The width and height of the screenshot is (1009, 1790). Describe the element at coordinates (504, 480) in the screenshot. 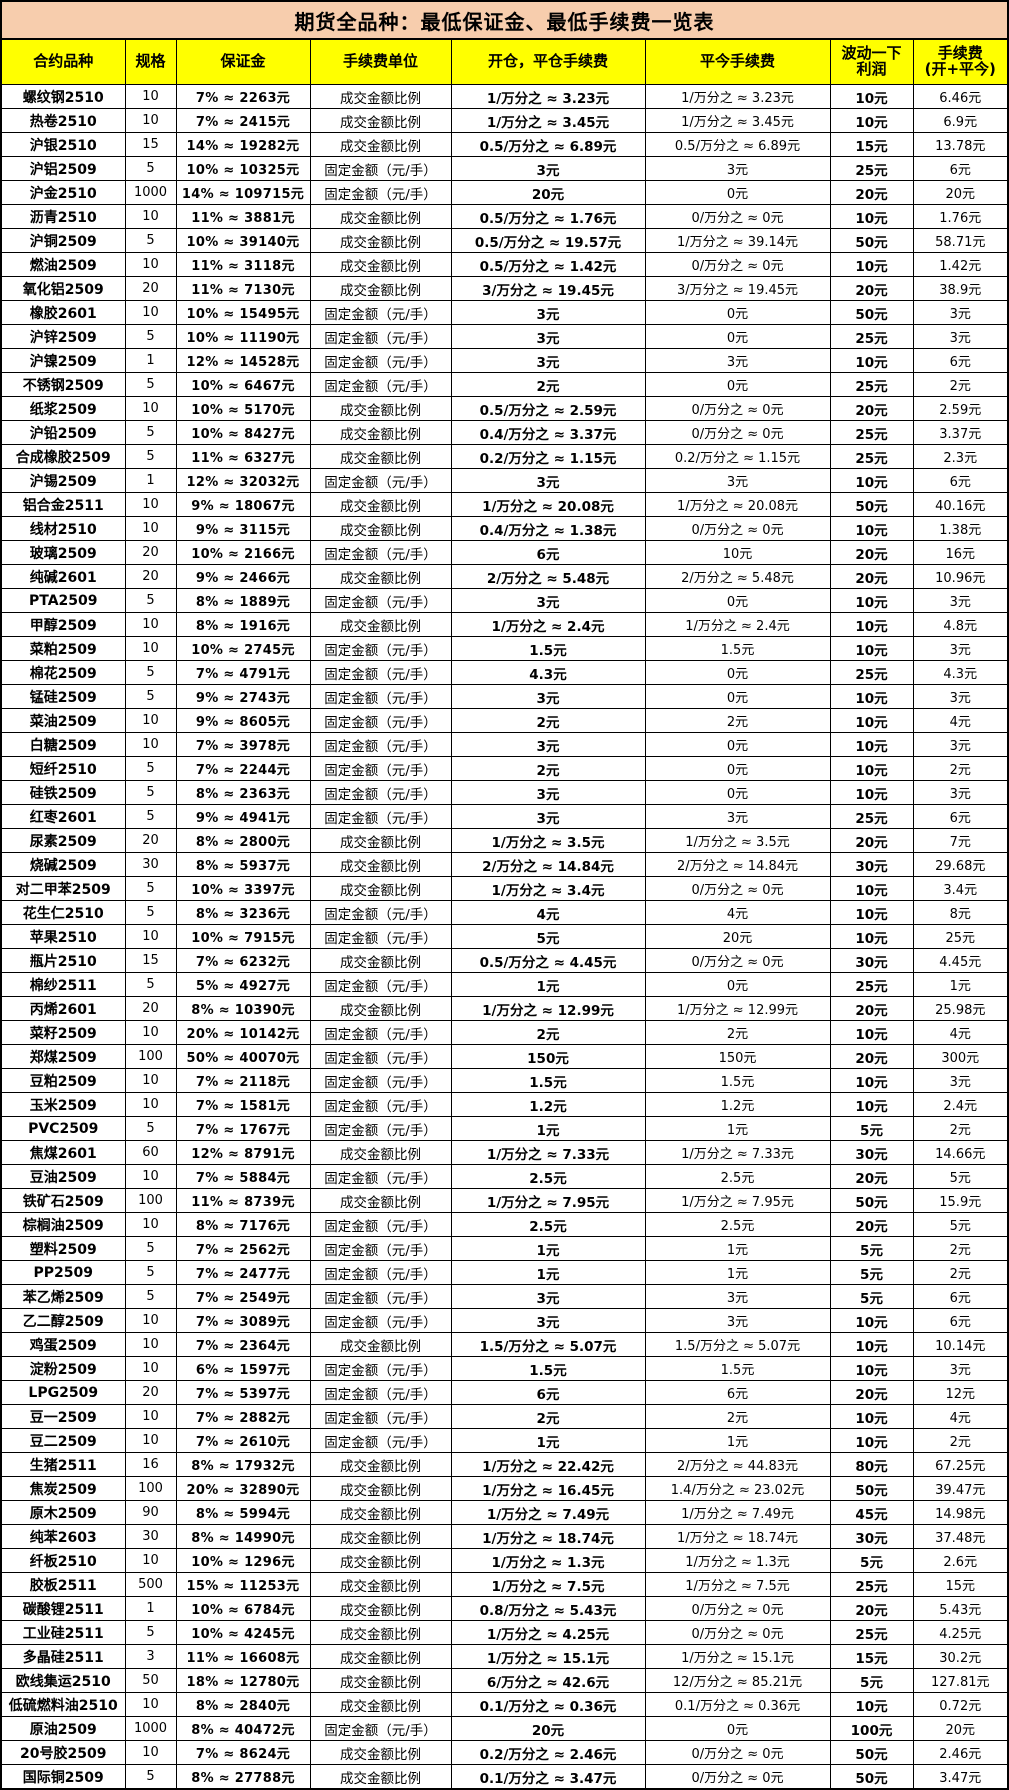

I see `table-row: 沪锡2509 1 12% ≈ 32032元 固定金额（元/手） 3元 3元 10元 6元` at that location.